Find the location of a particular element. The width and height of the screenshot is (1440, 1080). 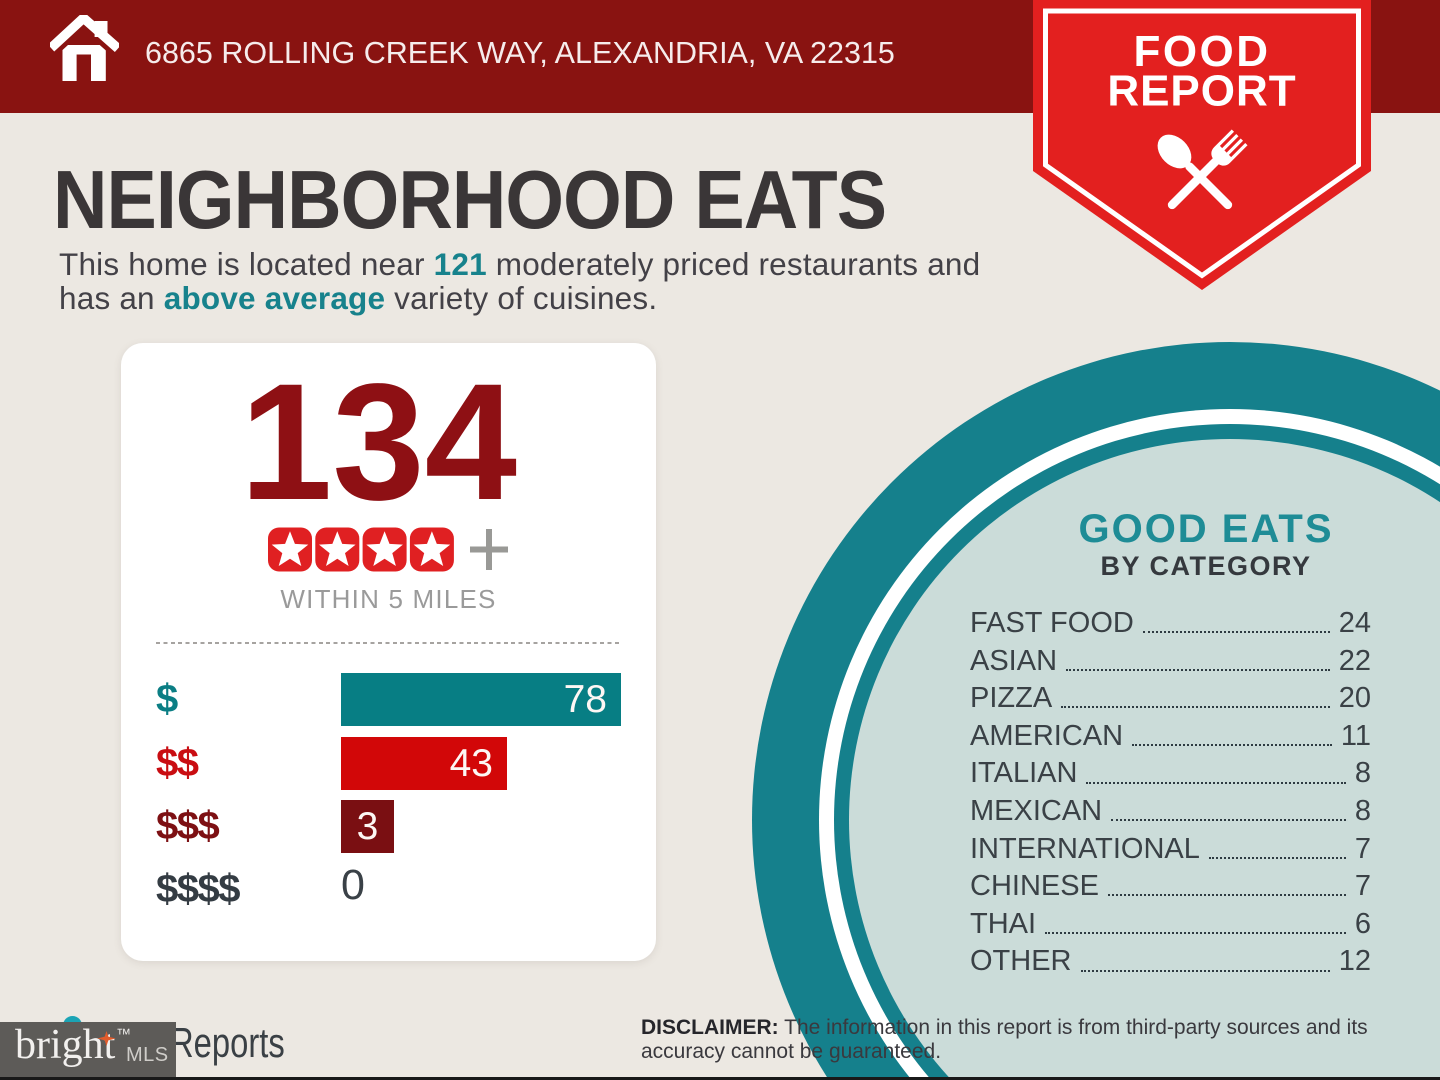

svg-text: FOOD is located at coordinates (1201, 51).